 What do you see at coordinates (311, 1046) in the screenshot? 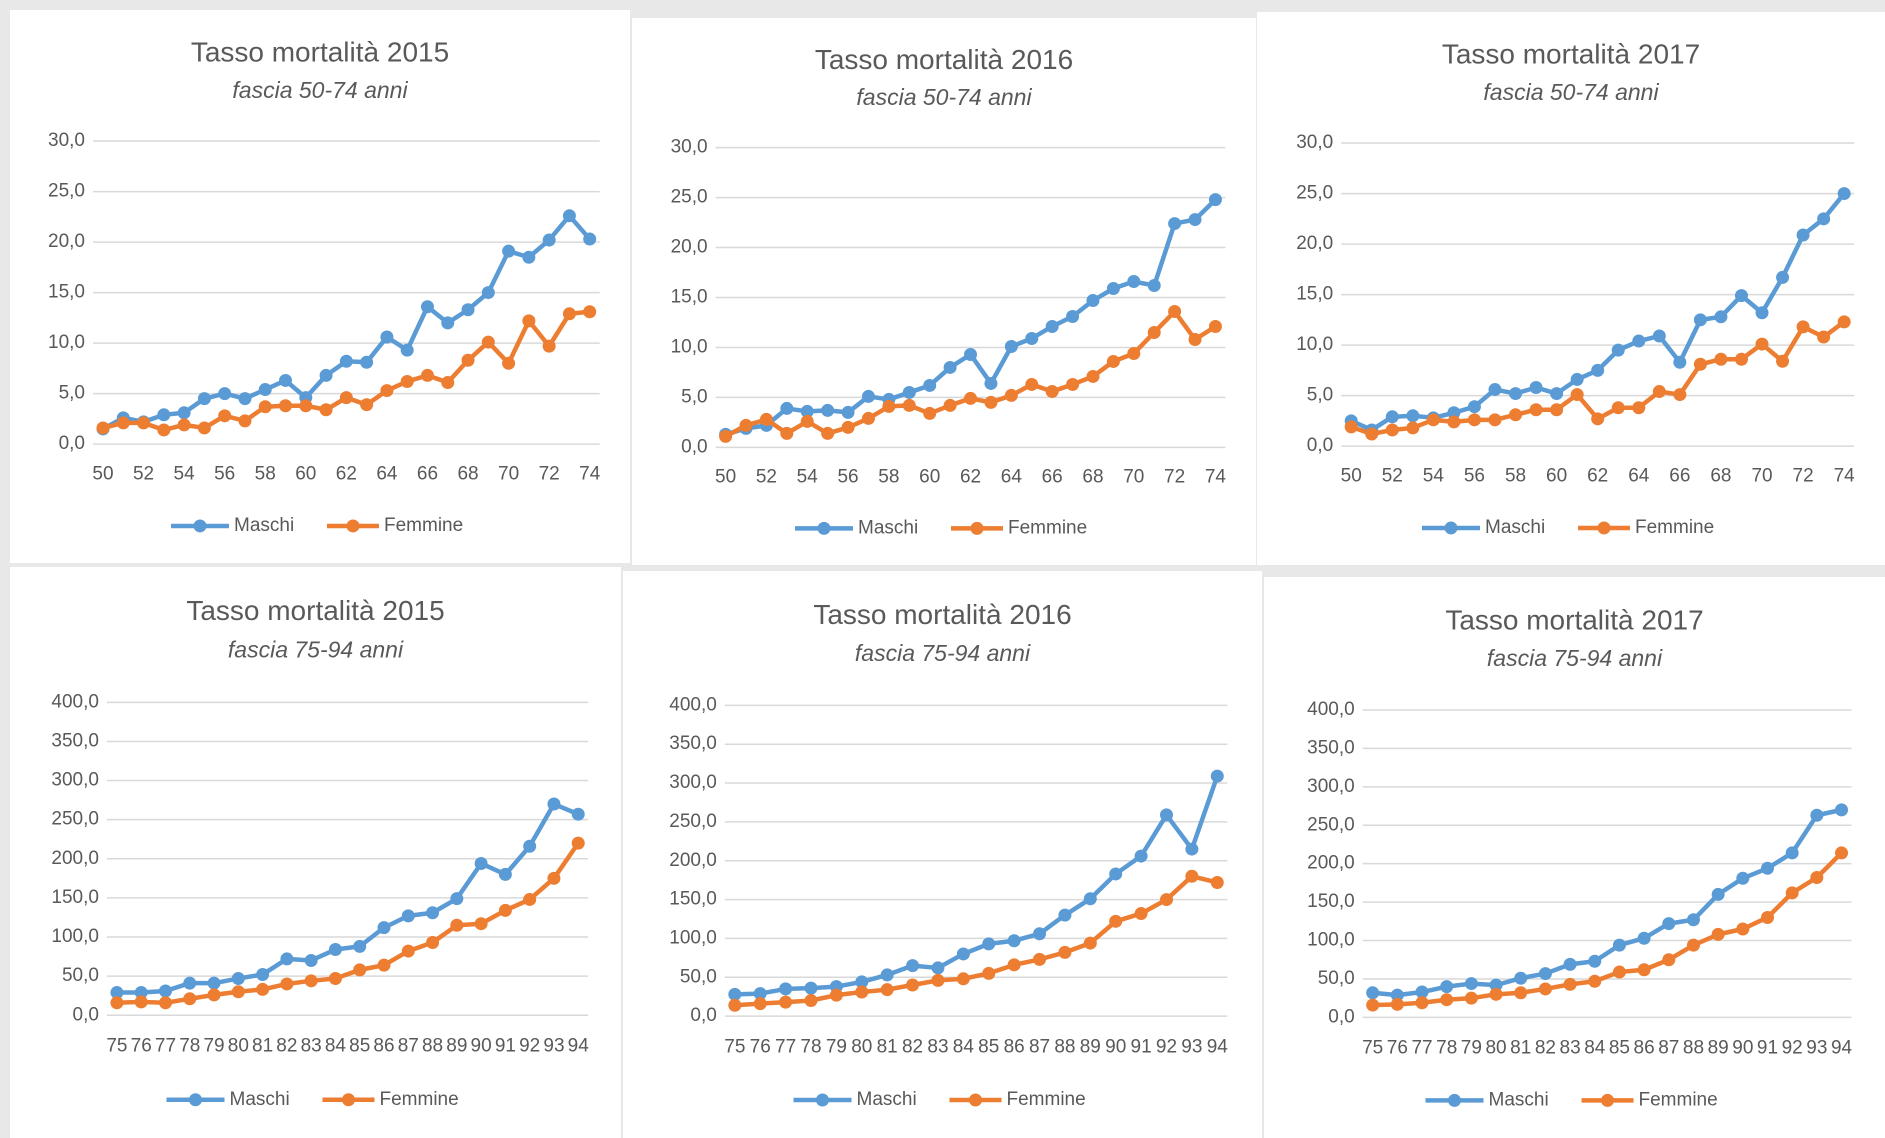
I see `x-tick-label: 83` at bounding box center [311, 1046].